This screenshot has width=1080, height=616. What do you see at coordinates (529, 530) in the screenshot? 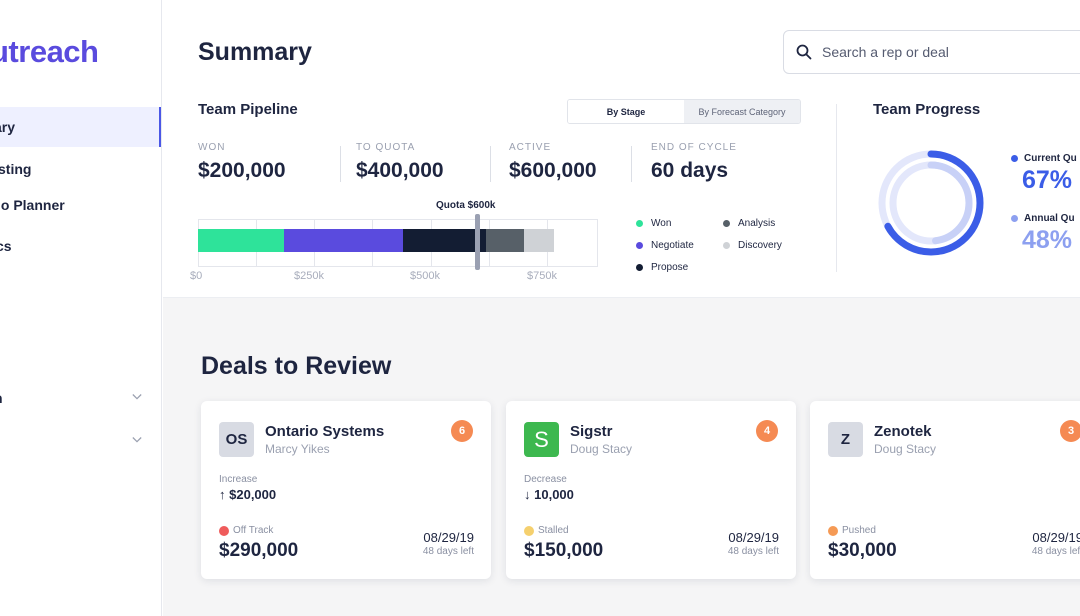
I see `status-dot` at bounding box center [529, 530].